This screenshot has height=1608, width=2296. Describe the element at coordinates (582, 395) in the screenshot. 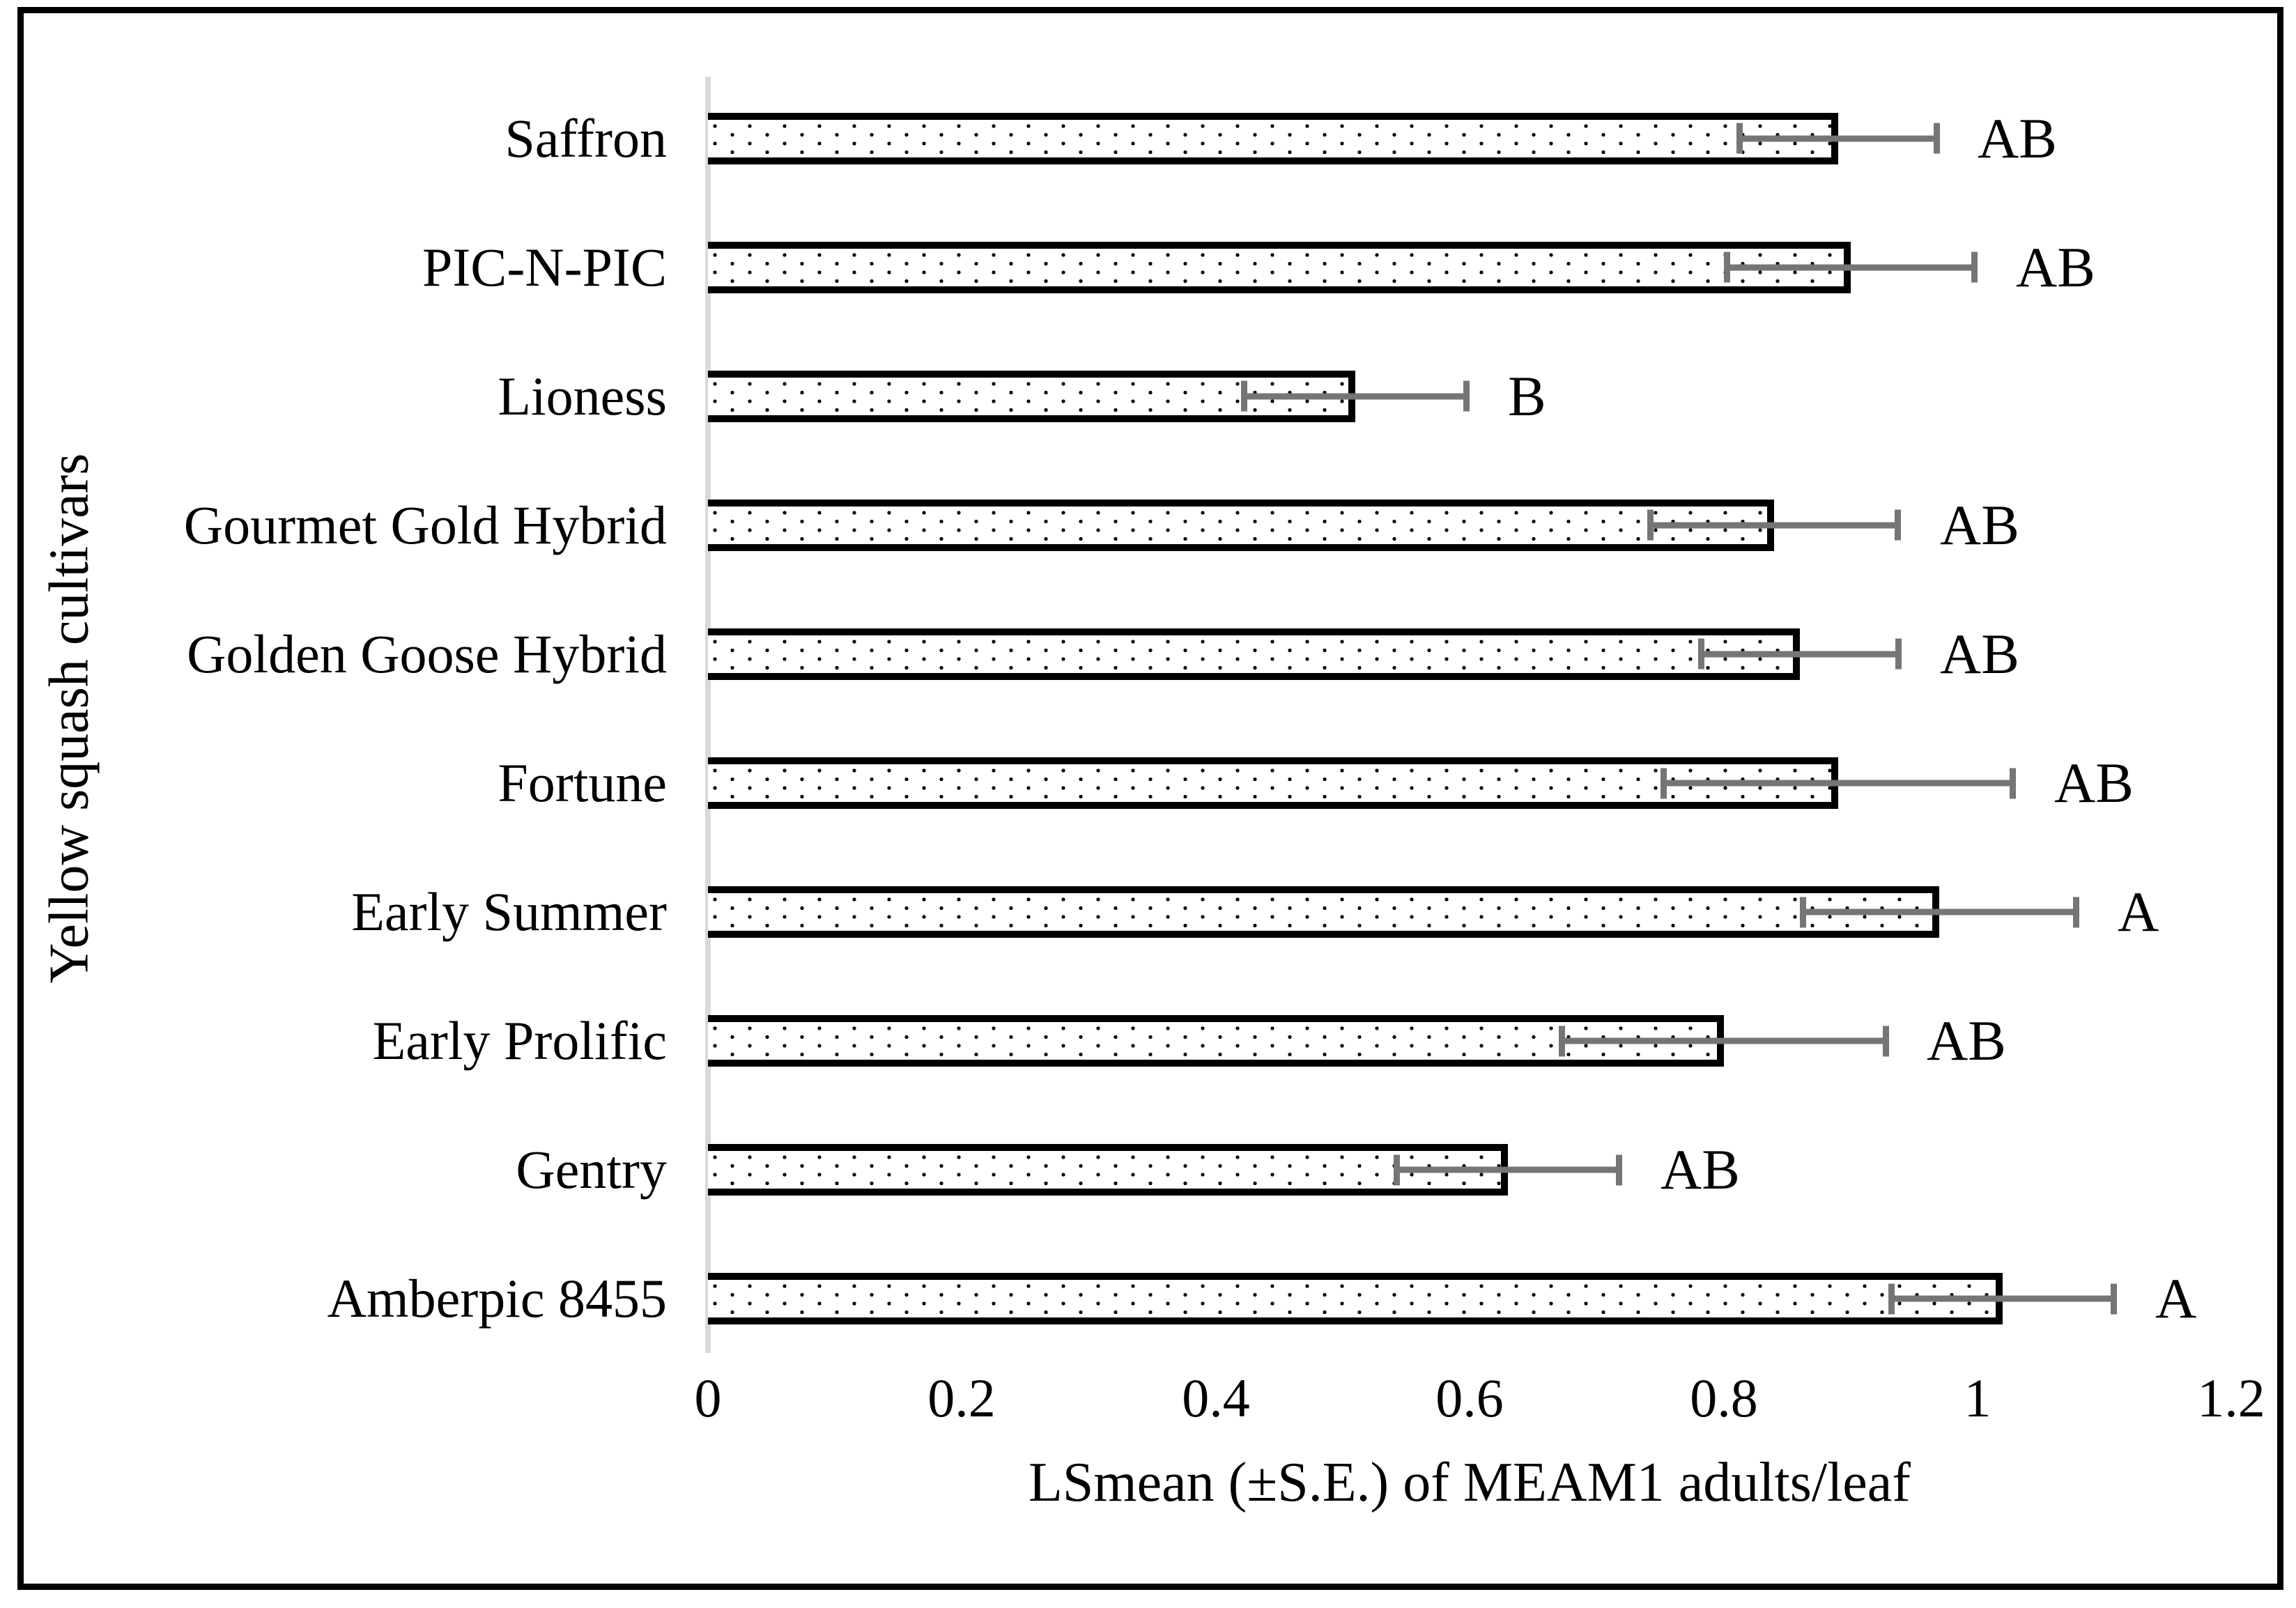

I see `category-label: Lioness` at that location.